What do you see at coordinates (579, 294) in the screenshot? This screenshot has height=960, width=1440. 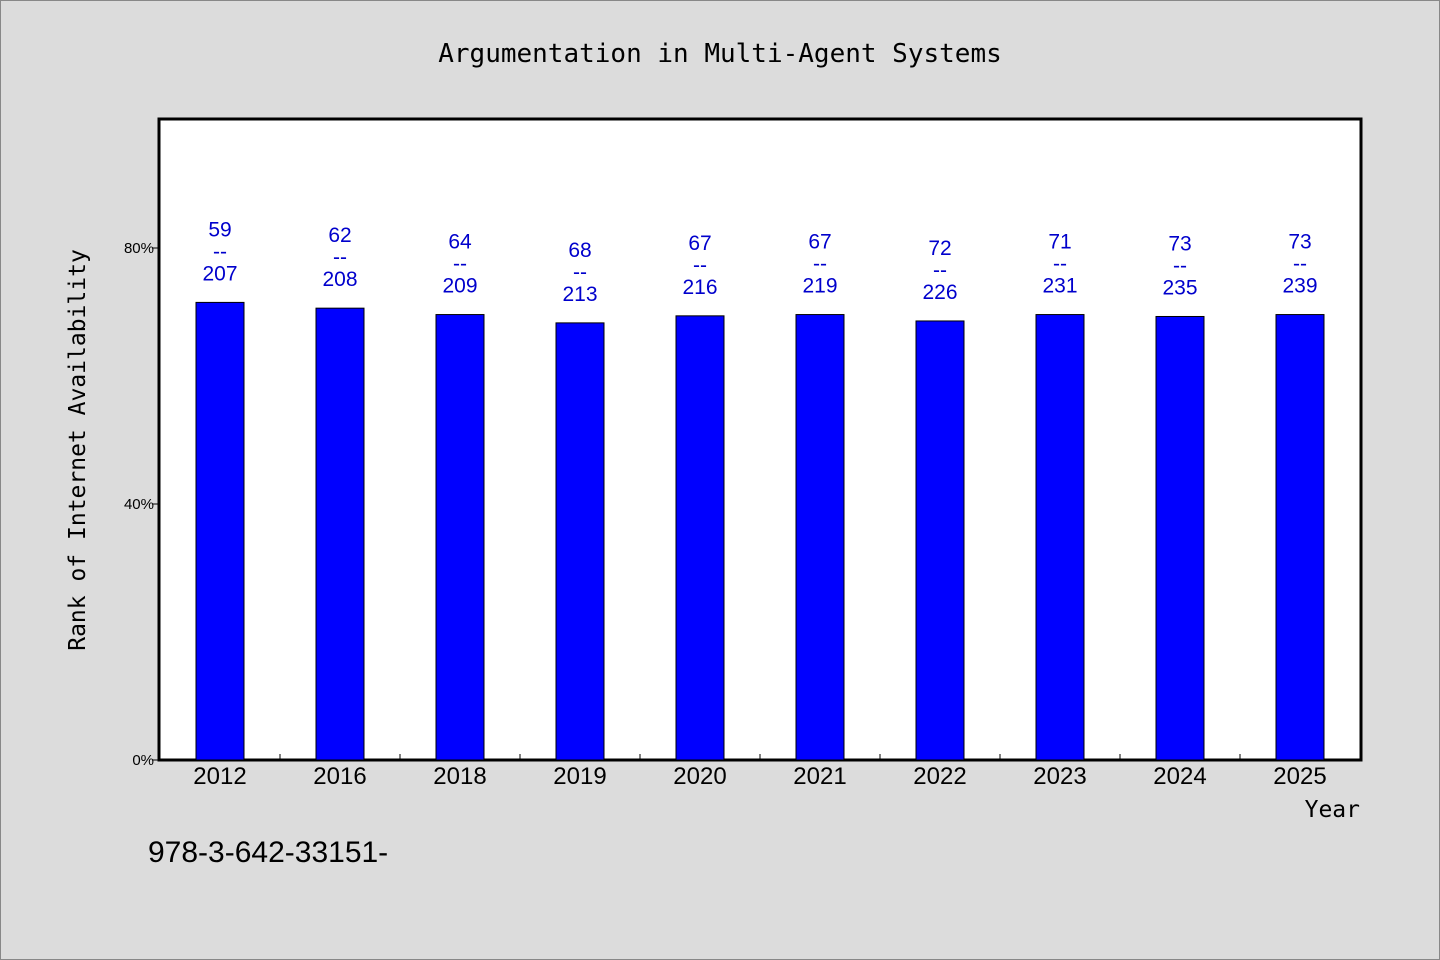 I see `data-label-2019-line3: 213` at bounding box center [579, 294].